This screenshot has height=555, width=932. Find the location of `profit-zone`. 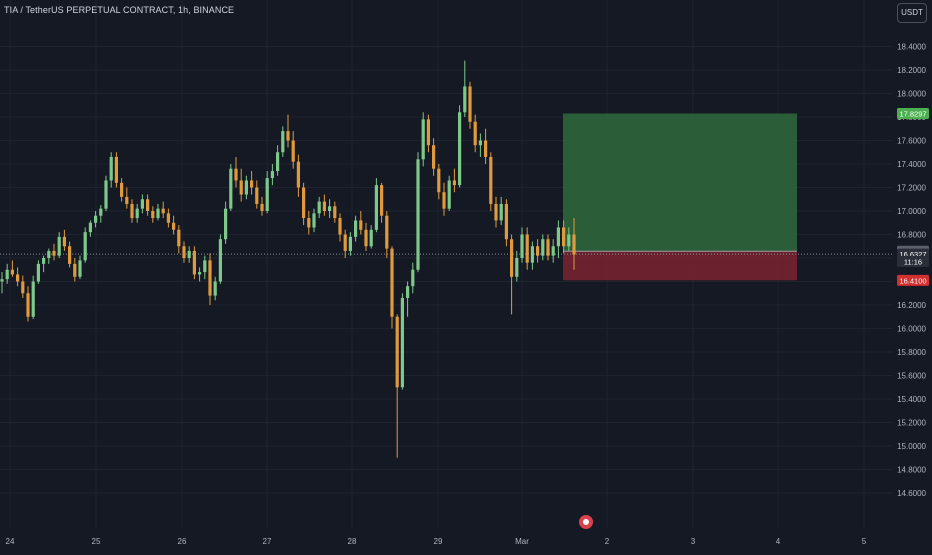

profit-zone is located at coordinates (680, 182).